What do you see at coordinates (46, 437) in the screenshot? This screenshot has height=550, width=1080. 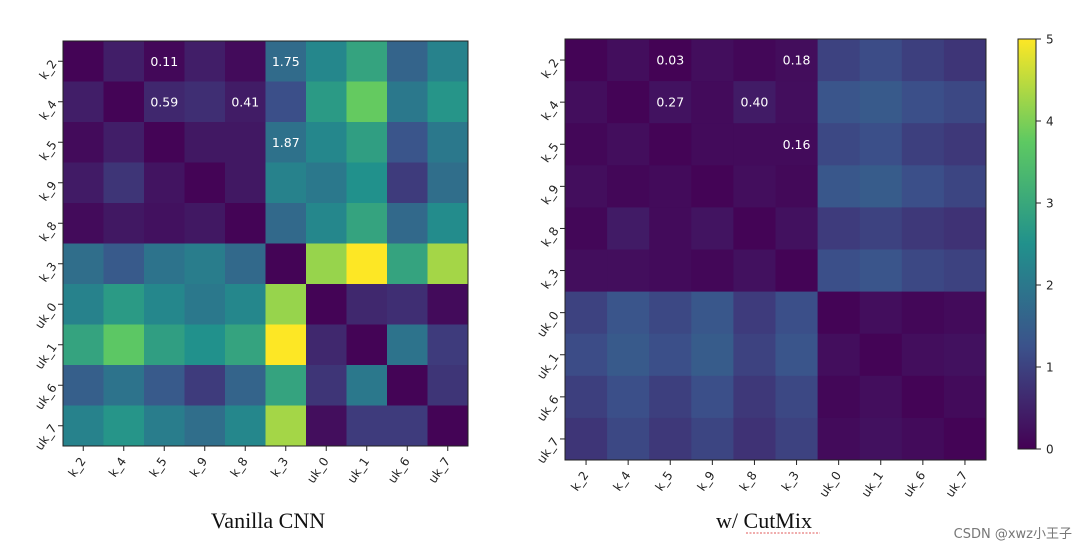 I see `y-tick-label: uk_7` at bounding box center [46, 437].